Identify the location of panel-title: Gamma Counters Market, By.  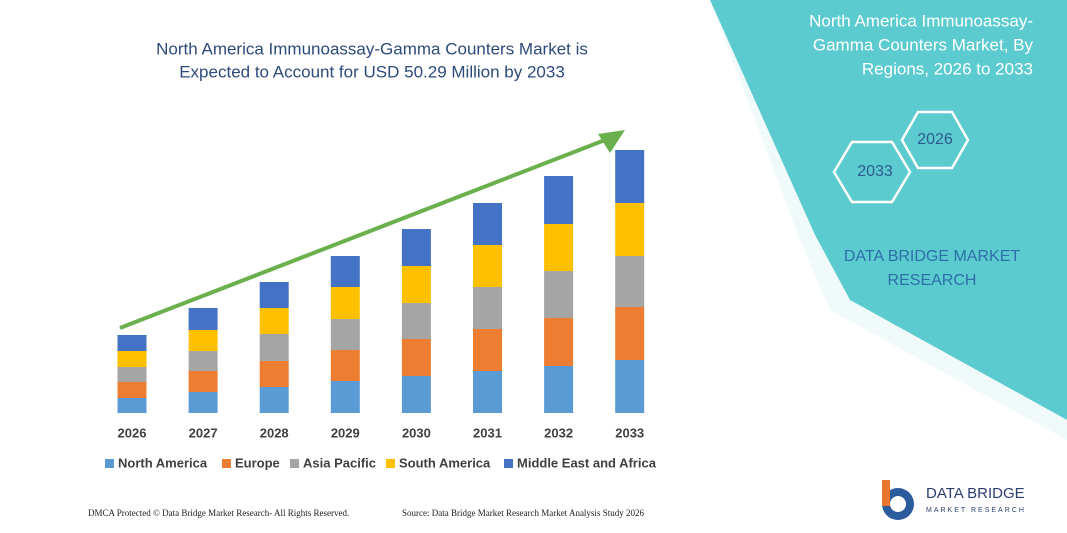
(923, 44).